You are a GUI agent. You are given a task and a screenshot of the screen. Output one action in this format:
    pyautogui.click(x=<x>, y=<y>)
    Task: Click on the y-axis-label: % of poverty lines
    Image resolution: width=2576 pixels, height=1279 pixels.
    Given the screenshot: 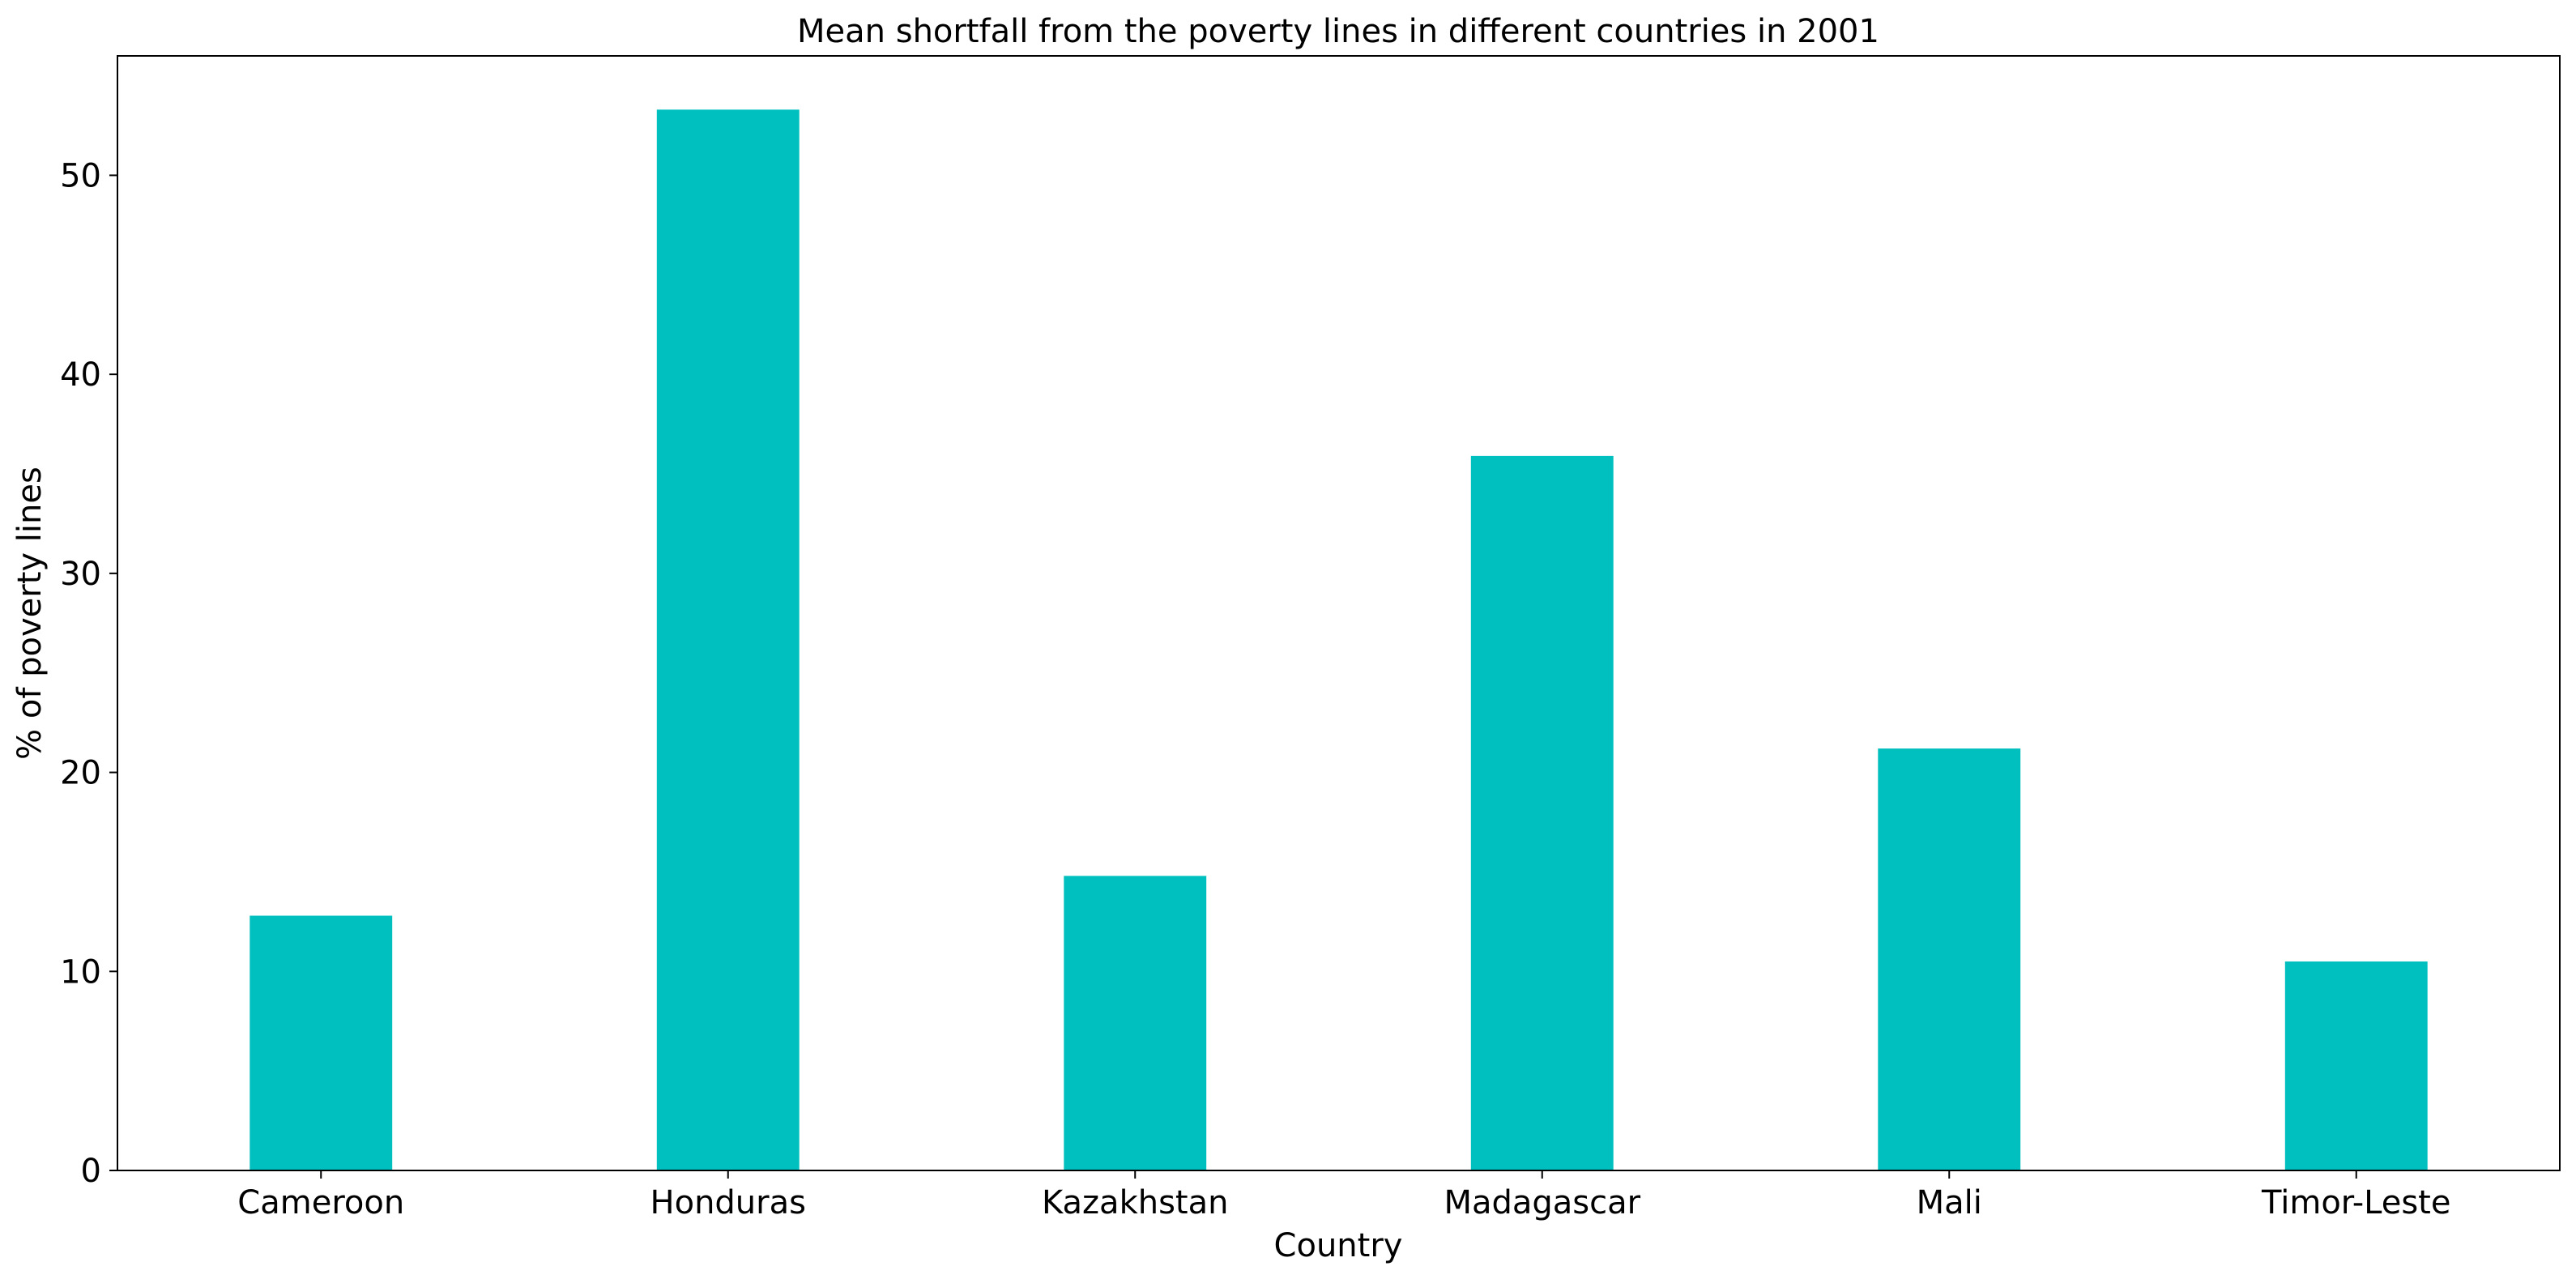 What is the action you would take?
    pyautogui.click(x=30, y=613)
    